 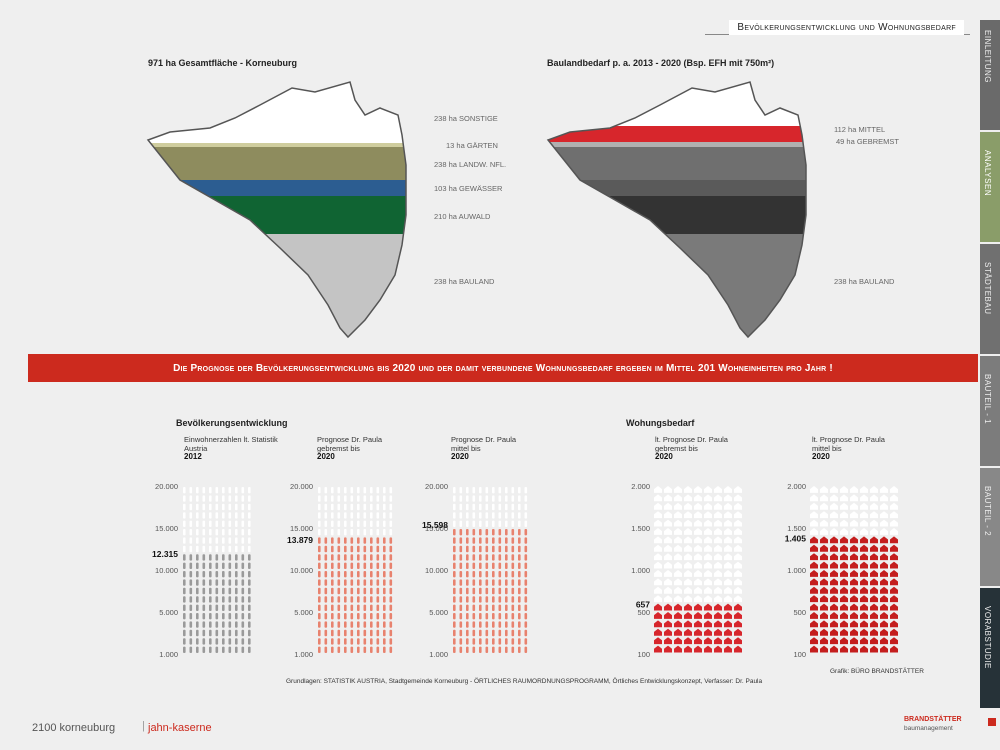 What do you see at coordinates (860, 129) in the screenshot?
I see `label-mittel: 112 ha MITTEL` at bounding box center [860, 129].